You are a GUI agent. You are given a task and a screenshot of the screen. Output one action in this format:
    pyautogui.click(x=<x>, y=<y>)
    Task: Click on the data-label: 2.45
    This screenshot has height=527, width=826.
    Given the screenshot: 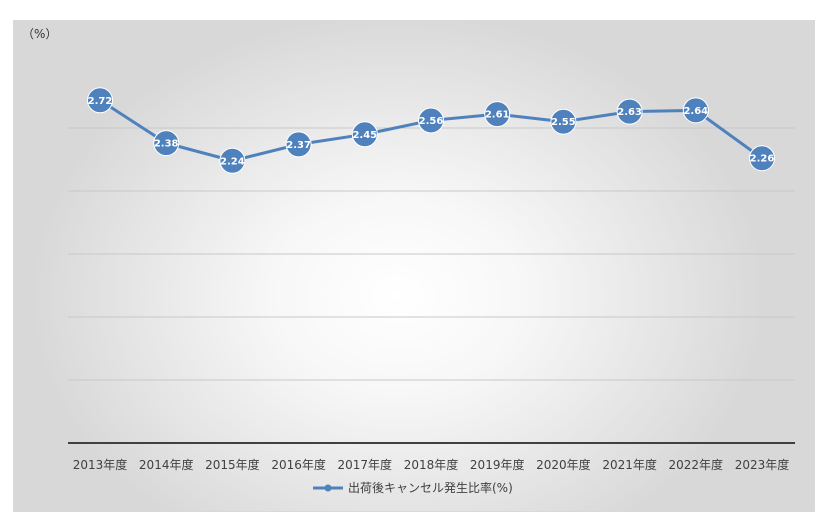 What is the action you would take?
    pyautogui.click(x=364, y=135)
    